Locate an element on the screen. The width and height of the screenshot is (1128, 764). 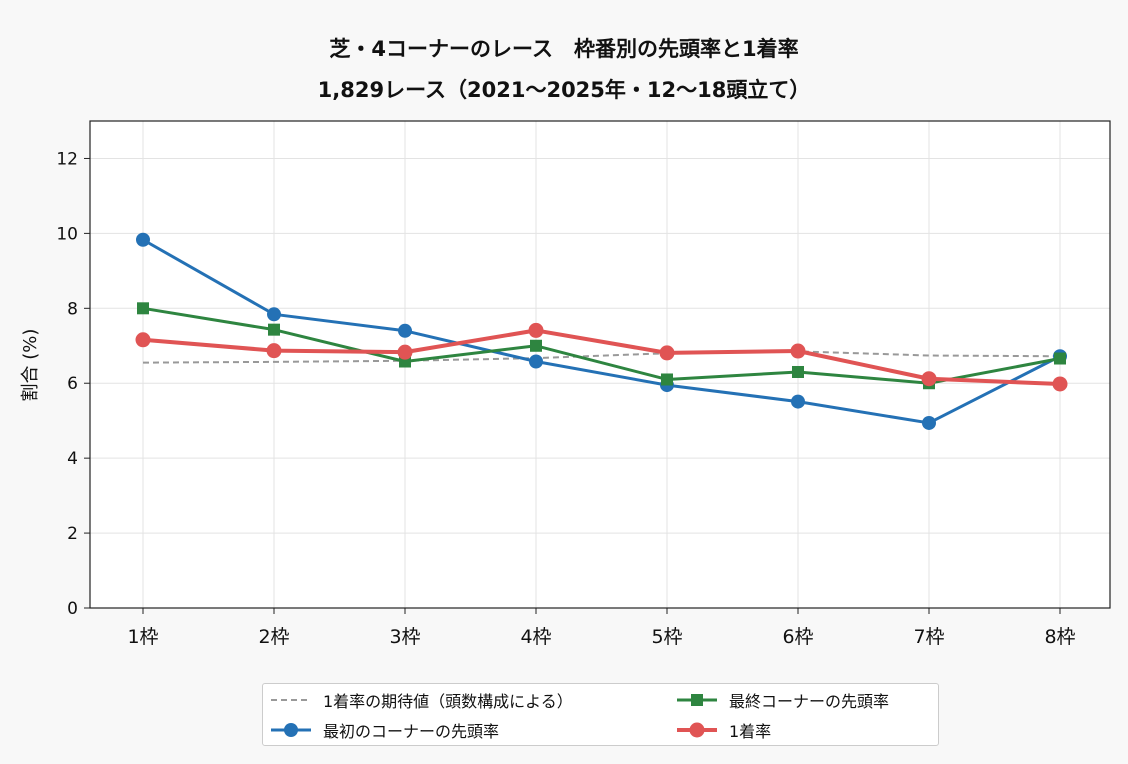
y-tick-label: 12 is located at coordinates (67, 159).